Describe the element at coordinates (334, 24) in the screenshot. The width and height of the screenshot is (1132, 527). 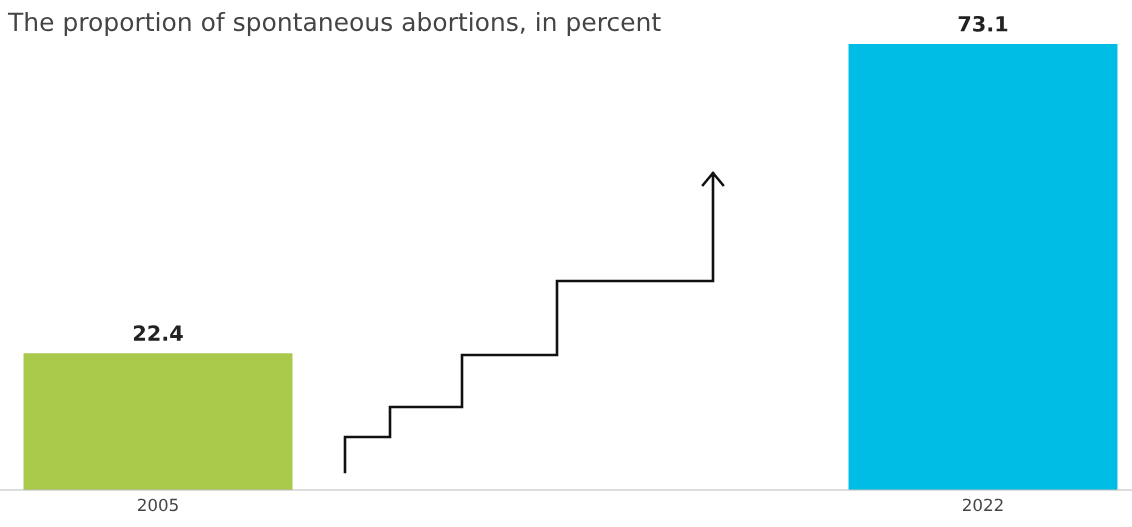
I see `chart-title: The proportion of spontaneous abortions, in percent` at that location.